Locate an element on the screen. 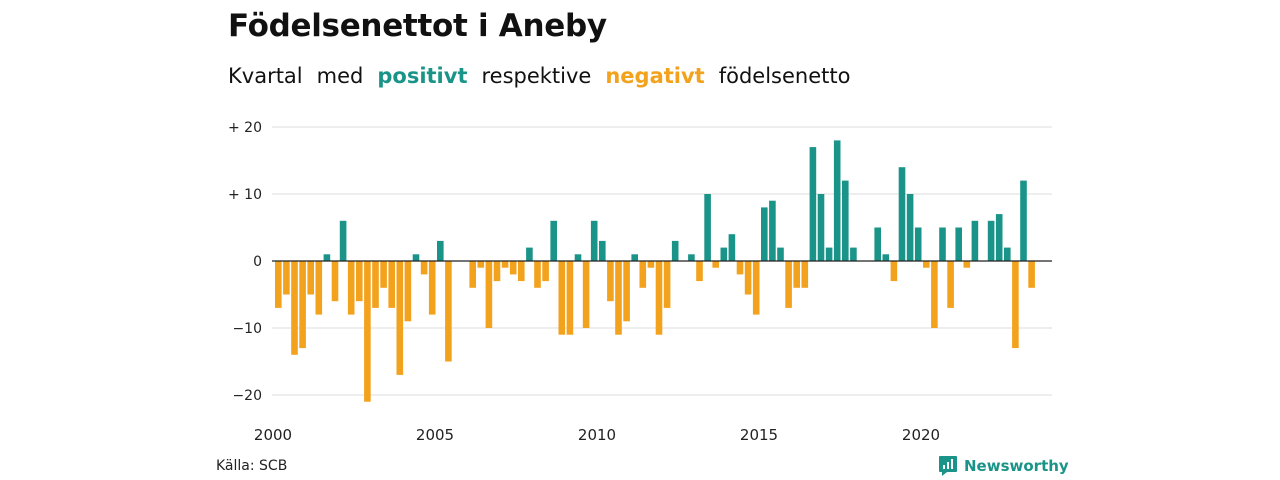 This screenshot has height=480, width=1280. brand-name: Newsworthy is located at coordinates (1016, 466).